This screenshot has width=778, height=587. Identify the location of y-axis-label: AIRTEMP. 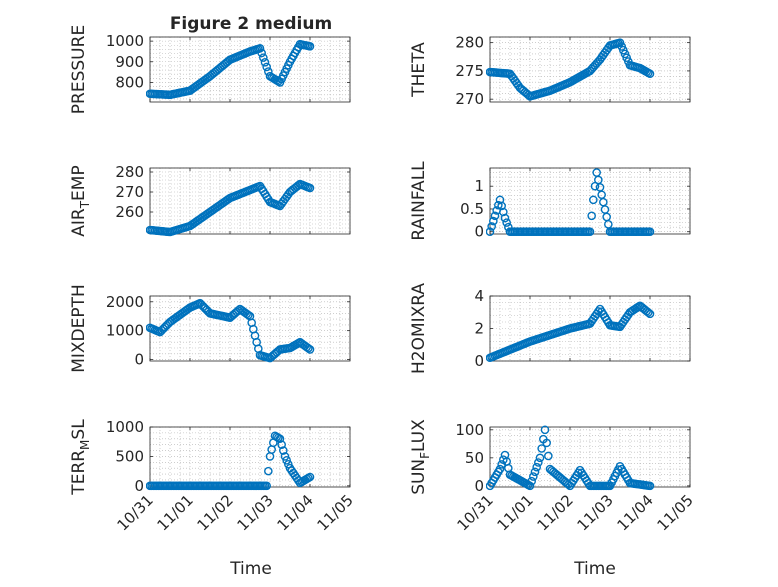
(80, 200).